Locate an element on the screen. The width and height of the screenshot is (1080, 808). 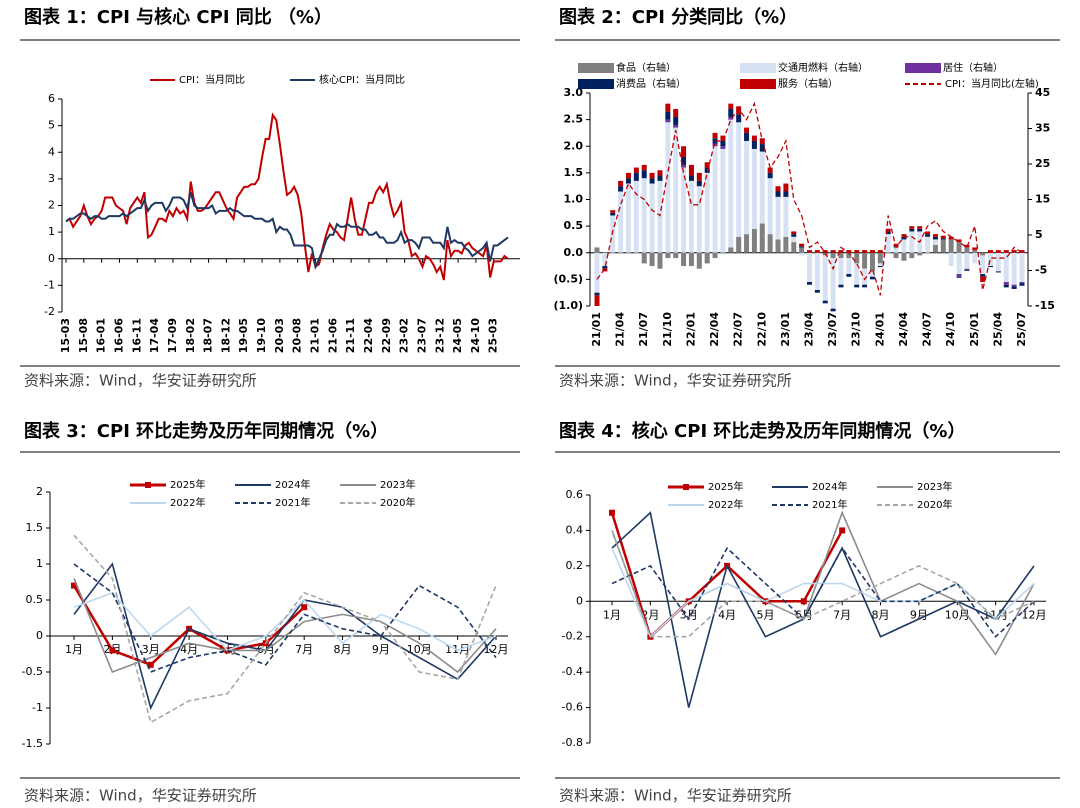
legend-label: 食品（右轴） is located at coordinates (646, 67).